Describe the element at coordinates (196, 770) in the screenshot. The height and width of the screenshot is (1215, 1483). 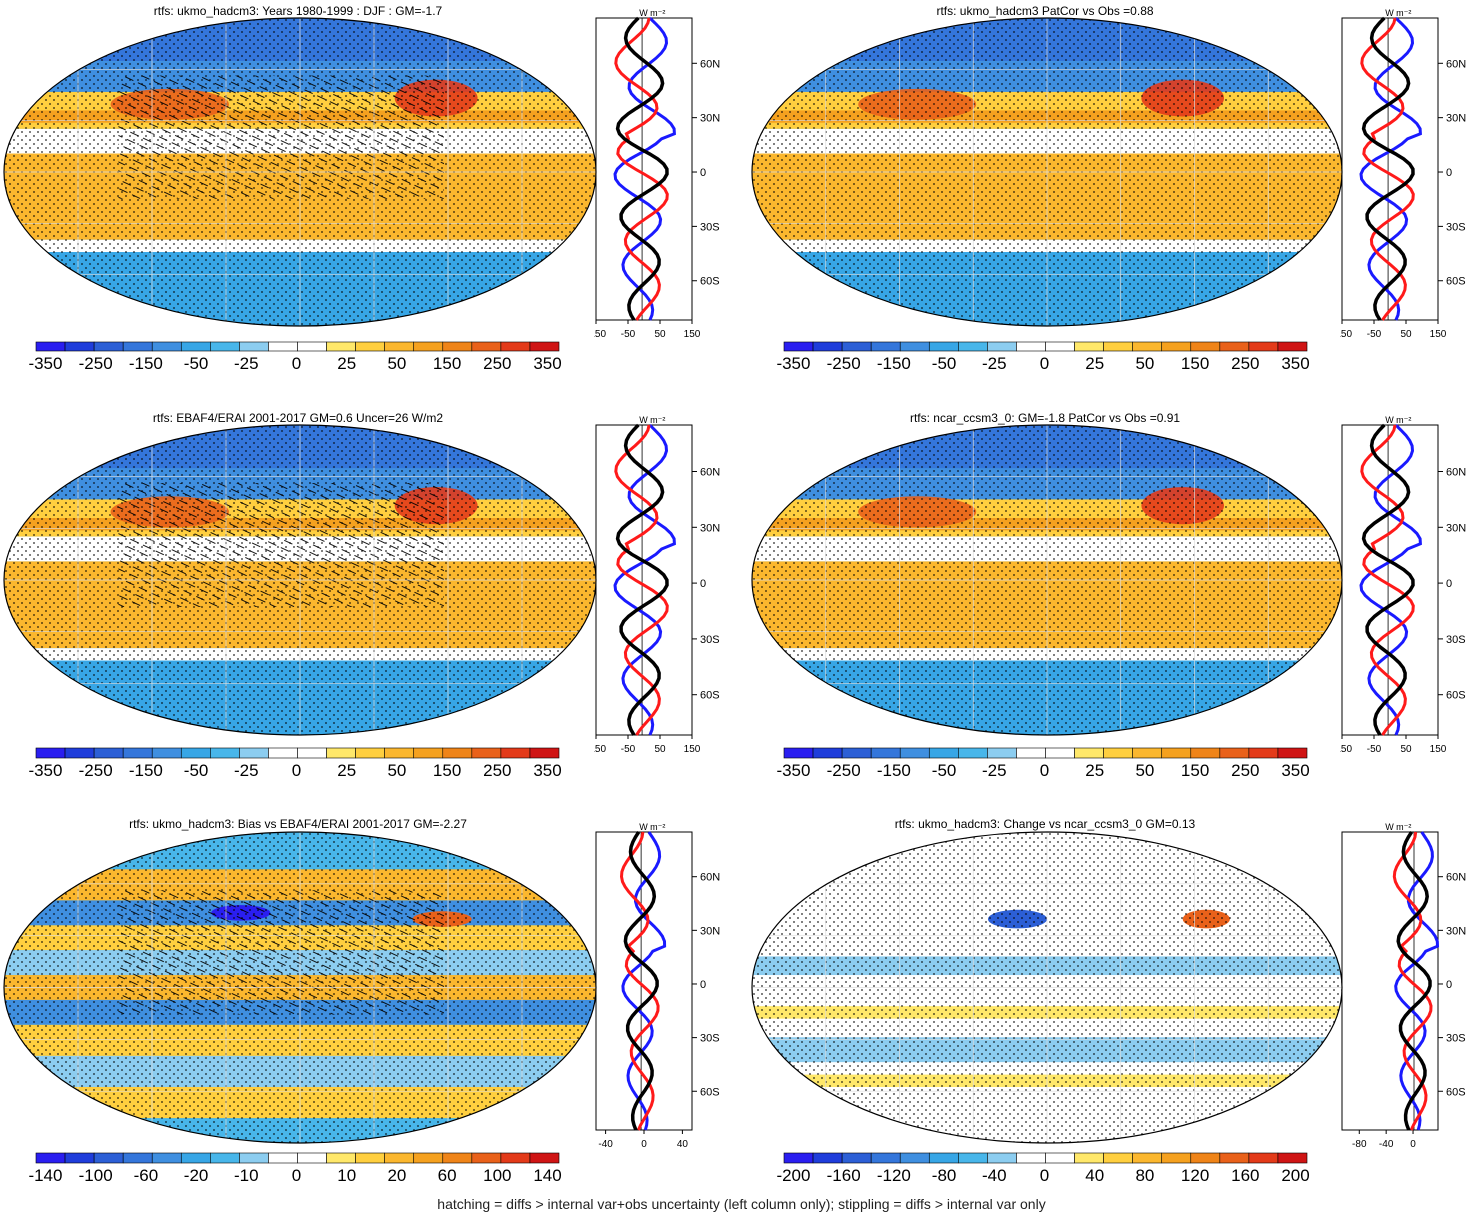
I see `colorbar-tick-label: -50` at that location.